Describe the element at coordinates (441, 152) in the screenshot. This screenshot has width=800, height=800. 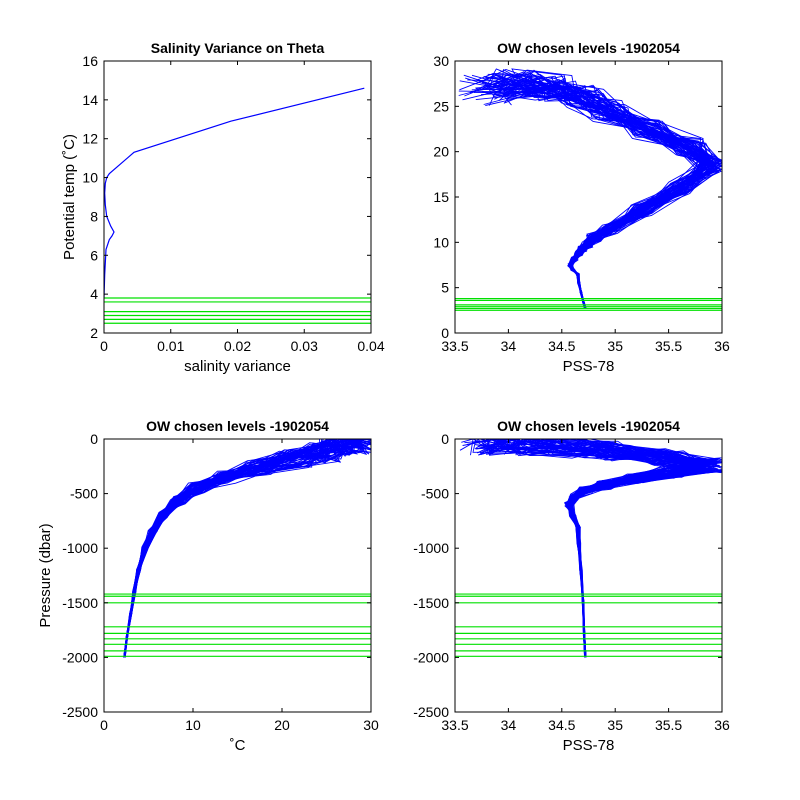
I see `y-tick-label: 20` at that location.